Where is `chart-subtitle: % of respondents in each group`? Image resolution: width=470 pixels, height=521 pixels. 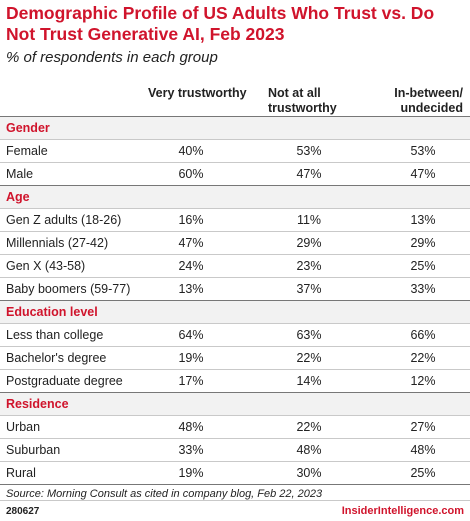 chart-subtitle: % of respondents in each group is located at coordinates (112, 57).